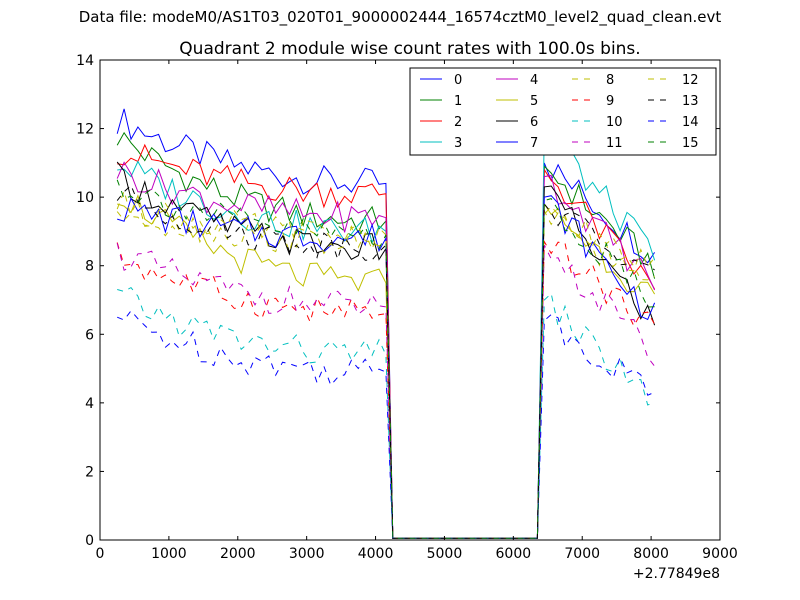 Image resolution: width=800 pixels, height=600 pixels. What do you see at coordinates (458, 80) in the screenshot?
I see `legend-label-0: 0` at bounding box center [458, 80].